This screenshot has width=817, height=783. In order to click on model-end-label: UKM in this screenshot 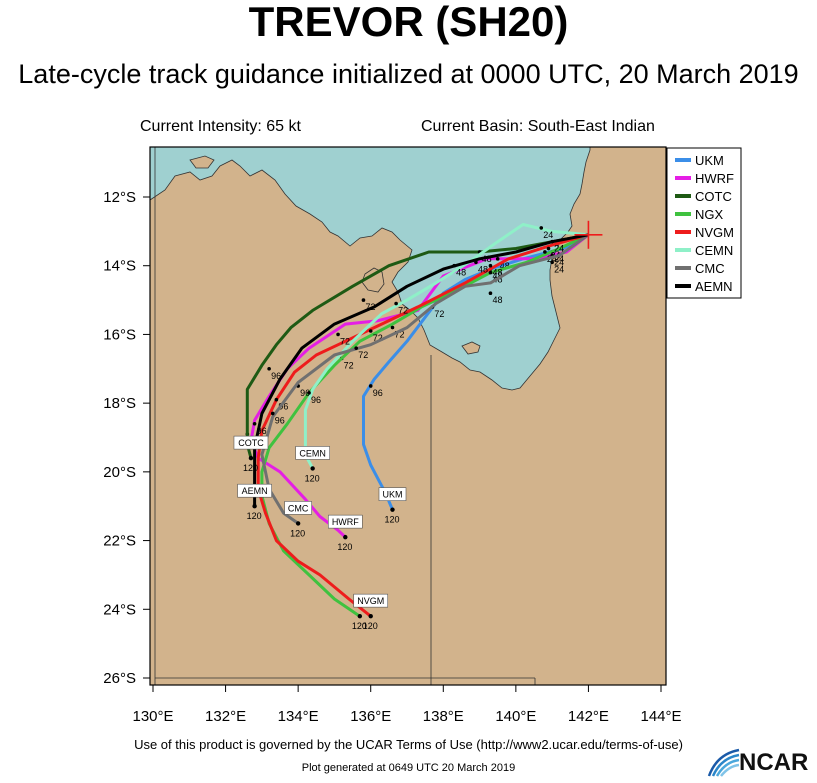, I will do `click(392, 495)`.